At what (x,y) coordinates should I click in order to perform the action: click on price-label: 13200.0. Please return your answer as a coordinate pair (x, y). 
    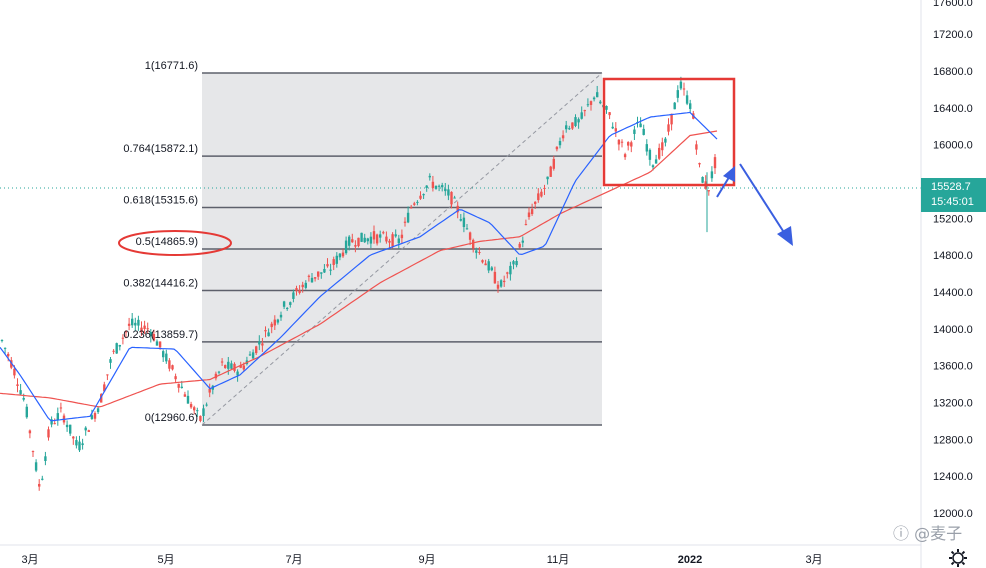
    Looking at the image, I should click on (953, 404).